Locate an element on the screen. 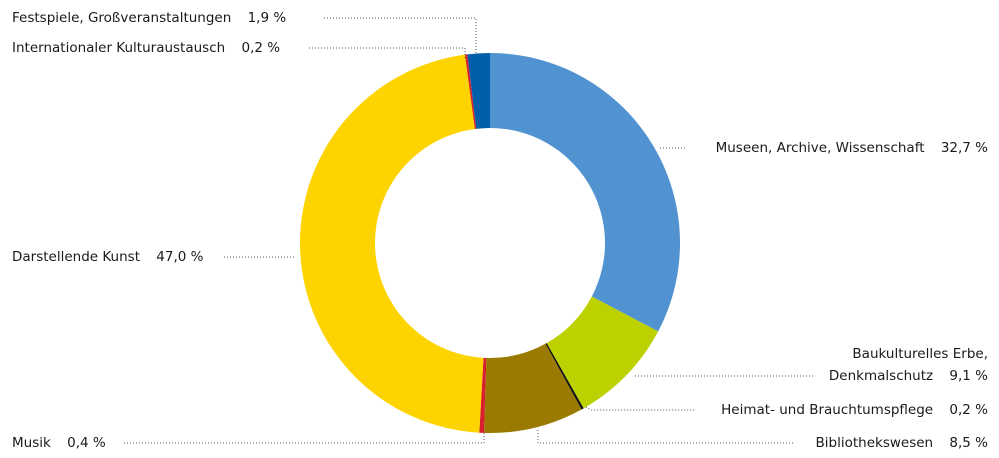  segment-label: Baukulturelles Erbe, Denkmalschutz 9,1 % is located at coordinates (883, 365).